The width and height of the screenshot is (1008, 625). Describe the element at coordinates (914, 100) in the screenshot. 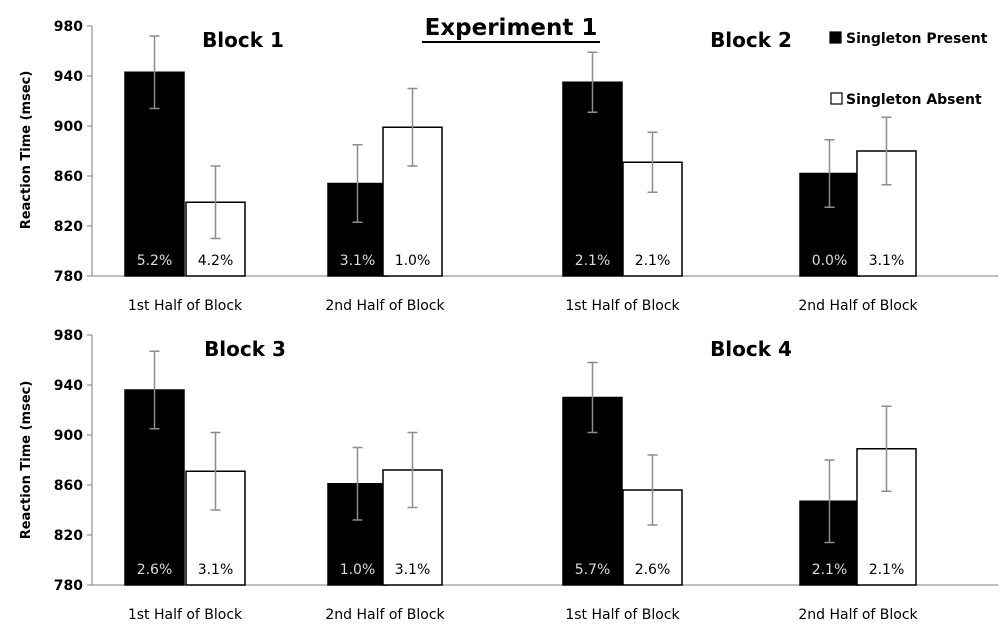

I see `legend-label-absent: Singleton Absent` at that location.